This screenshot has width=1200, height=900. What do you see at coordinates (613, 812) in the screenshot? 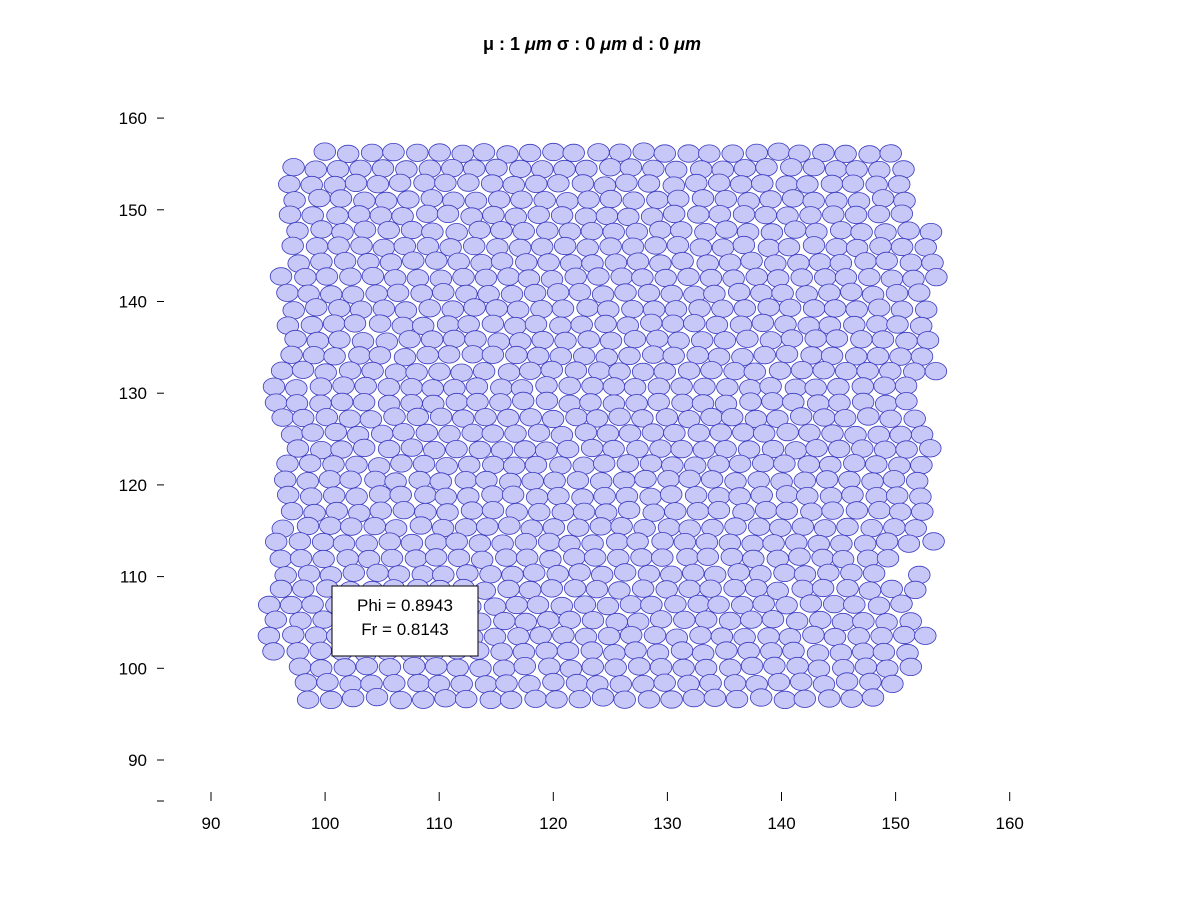
I see `x-axis: 90 100 110 120 130 140 150 160` at bounding box center [613, 812].